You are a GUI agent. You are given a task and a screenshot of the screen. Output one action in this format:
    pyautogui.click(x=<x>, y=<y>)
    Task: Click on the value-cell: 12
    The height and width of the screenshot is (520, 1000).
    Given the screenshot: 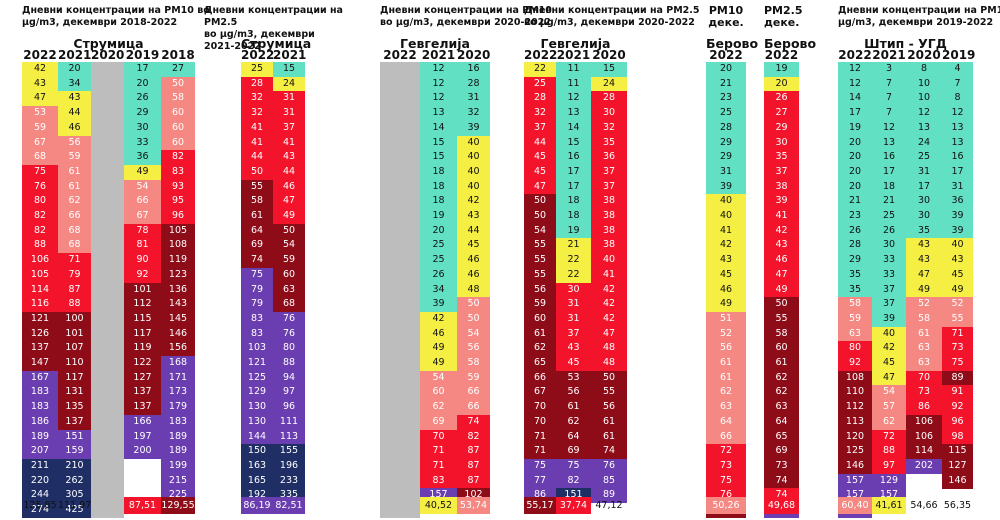 What is the action you would take?
    pyautogui.click(x=855, y=69)
    